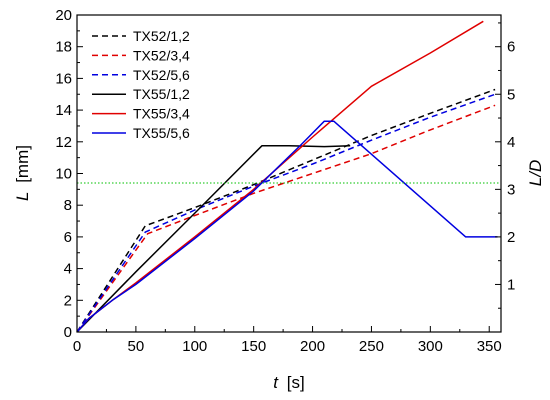 This screenshot has width=550, height=400. Describe the element at coordinates (161, 114) in the screenshot. I see `legend-label-5: TX55/3,4` at that location.